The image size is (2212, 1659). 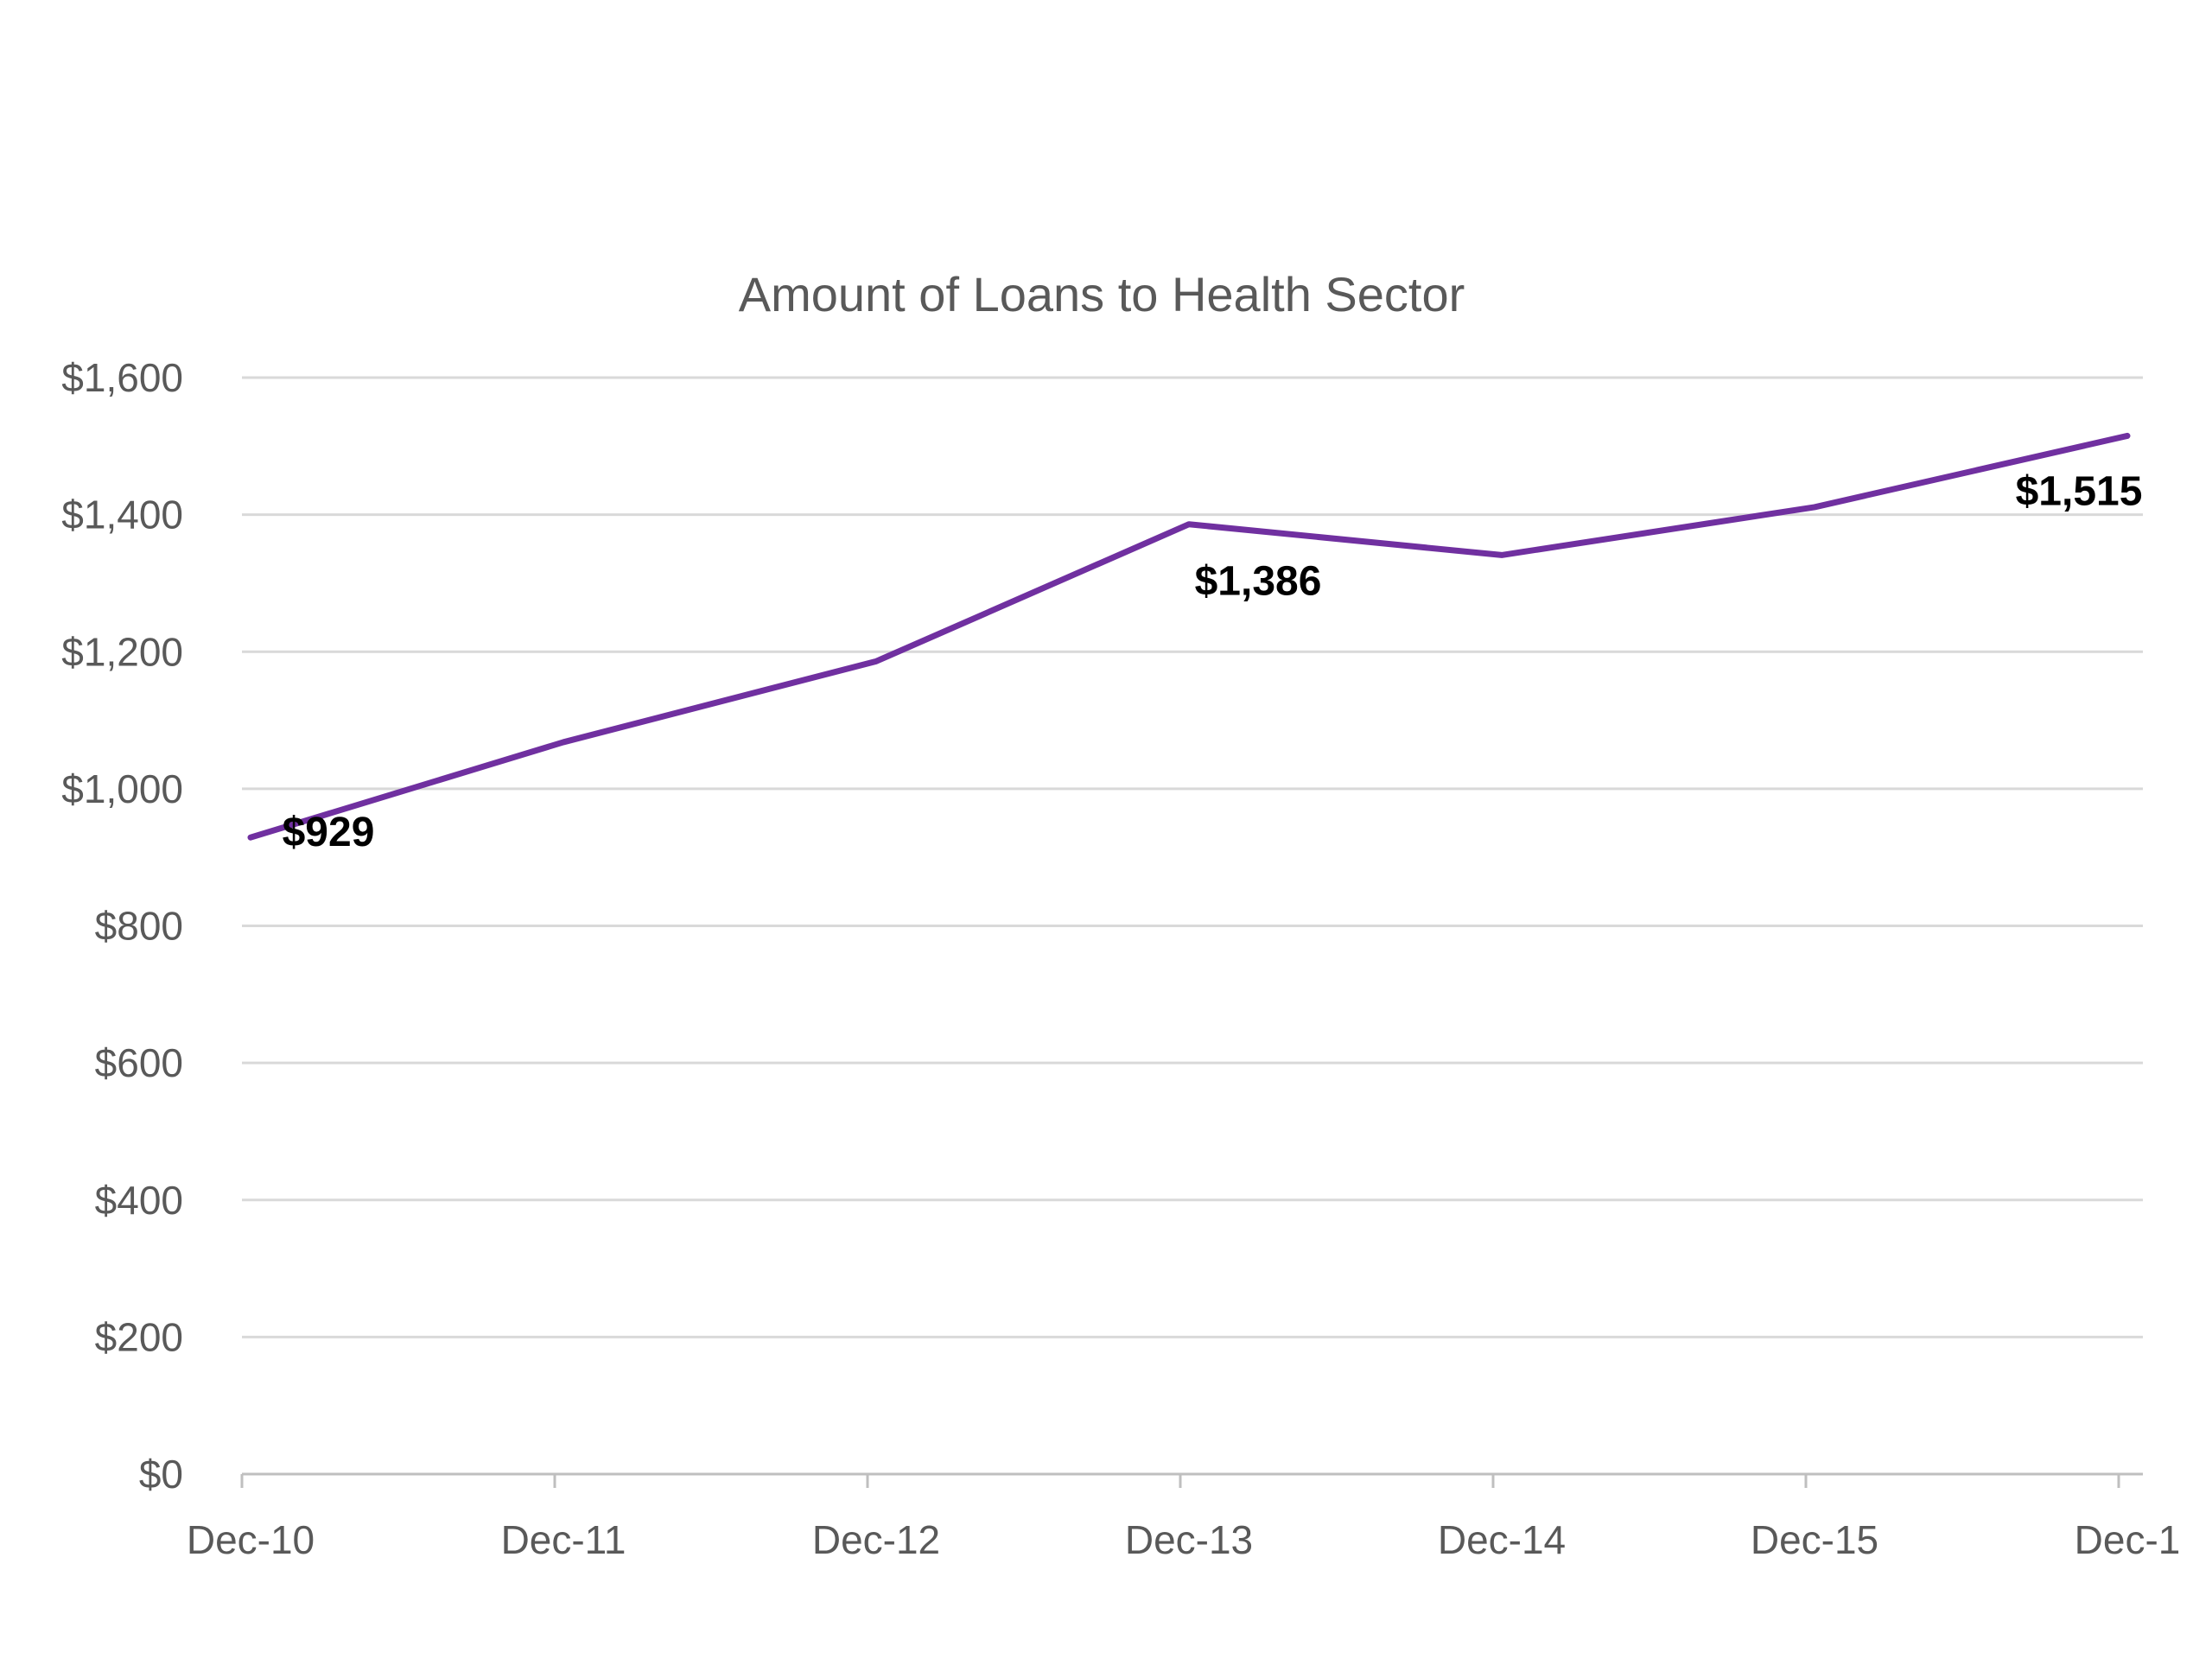 I want to click on y-tick-label: $800, so click(x=139, y=926).